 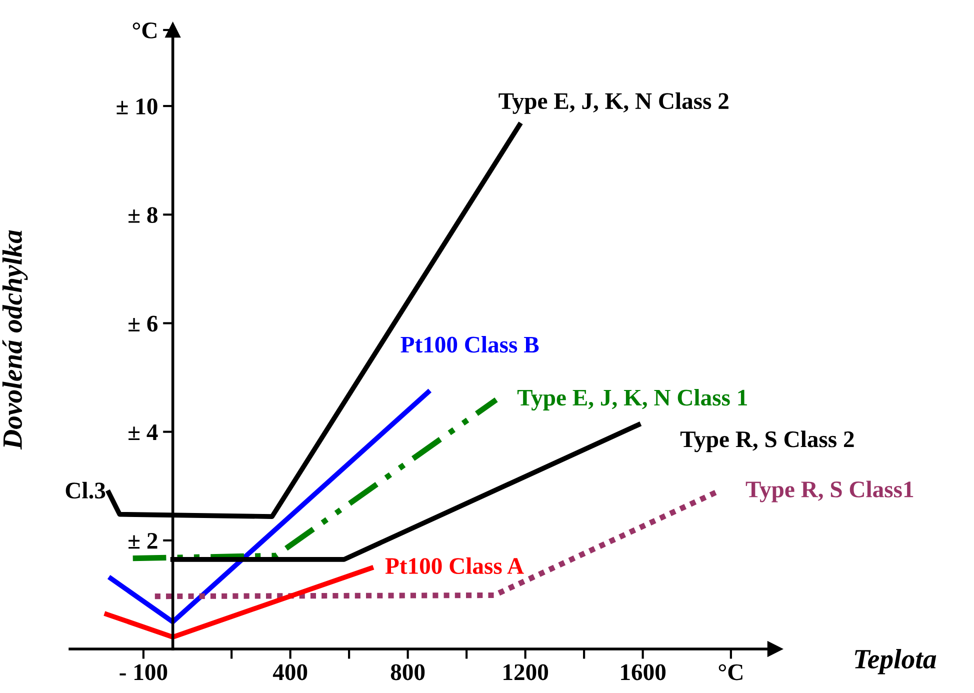 I want to click on series-label: Type R, S Class 2, so click(x=767, y=441).